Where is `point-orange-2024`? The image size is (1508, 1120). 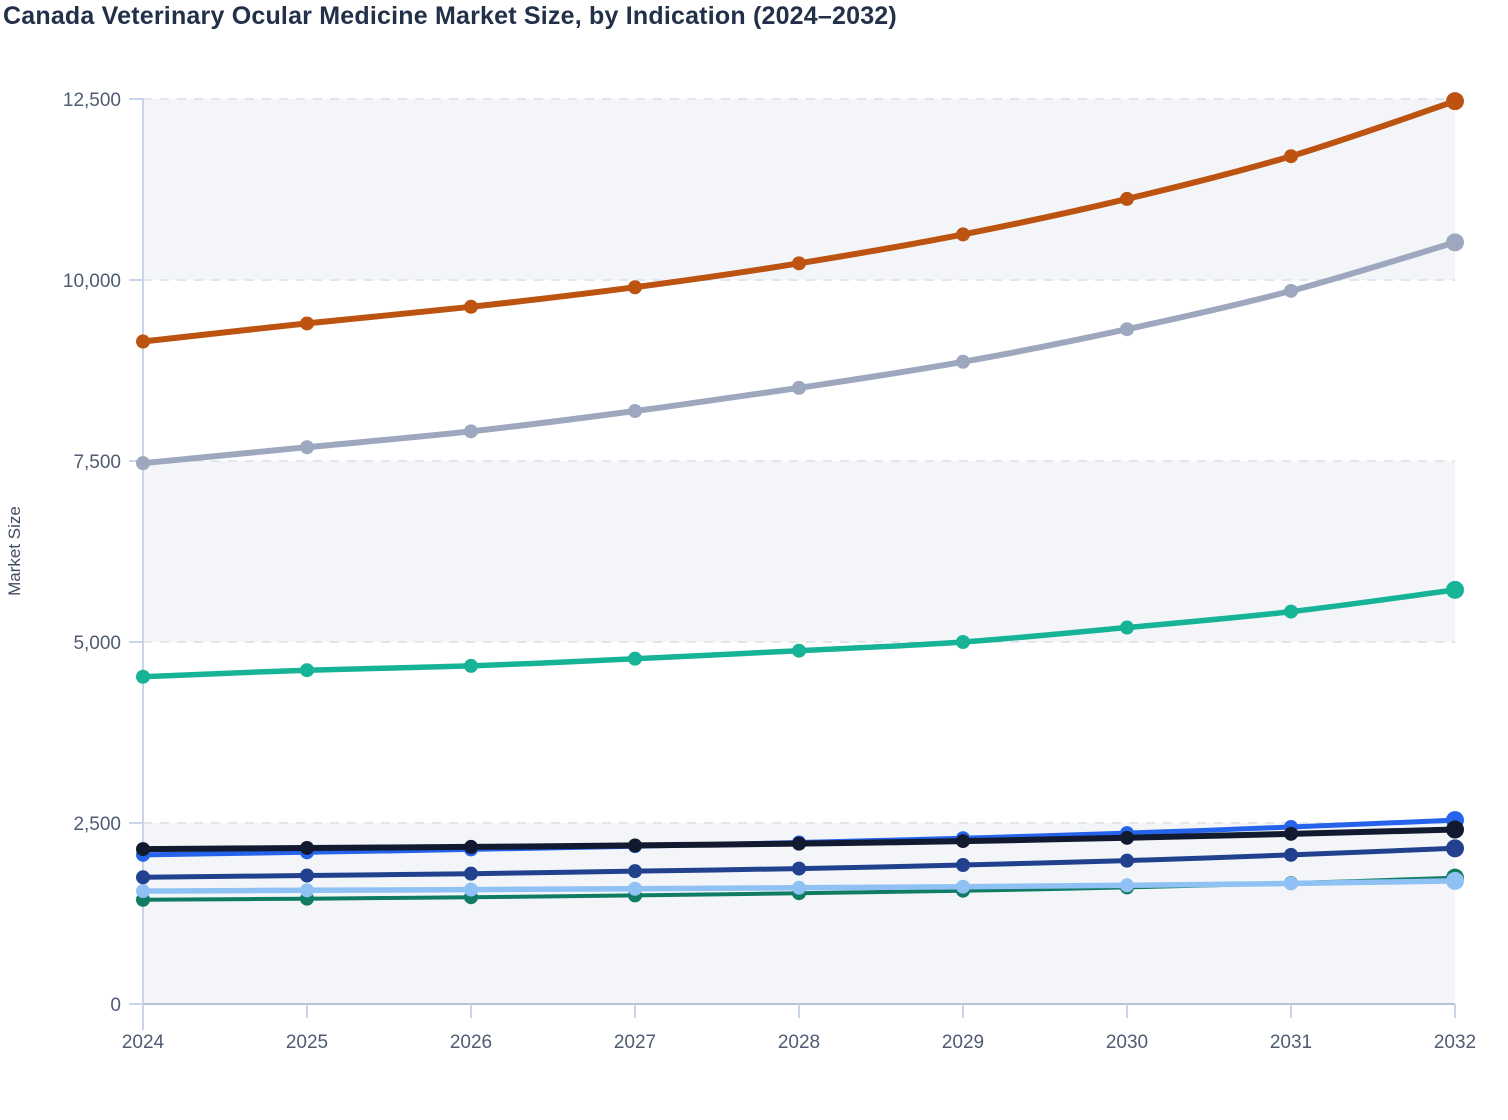
point-orange-2024 is located at coordinates (143, 341).